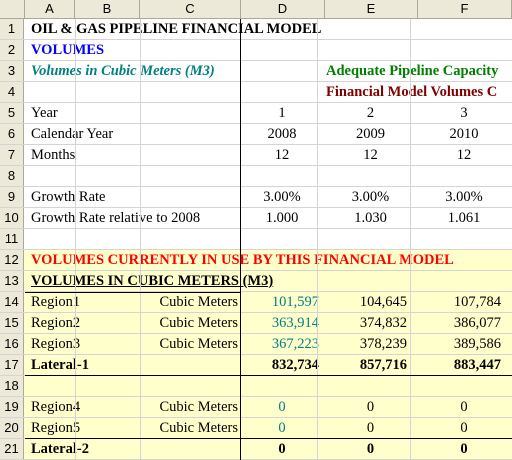 The image size is (512, 460). What do you see at coordinates (123, 71) in the screenshot?
I see `cell-a3: Volumes in Cubic Meters (M3)` at bounding box center [123, 71].